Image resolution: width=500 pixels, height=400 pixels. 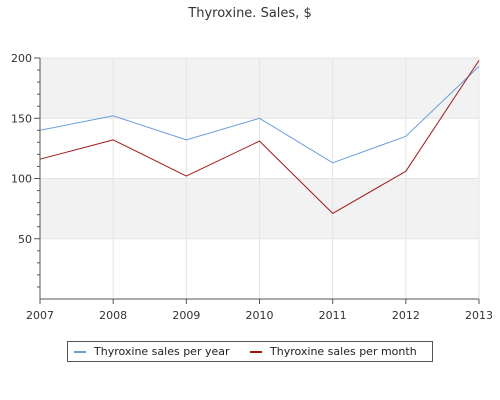 What do you see at coordinates (21, 58) in the screenshot?
I see `y-tick-label: 200` at bounding box center [21, 58].